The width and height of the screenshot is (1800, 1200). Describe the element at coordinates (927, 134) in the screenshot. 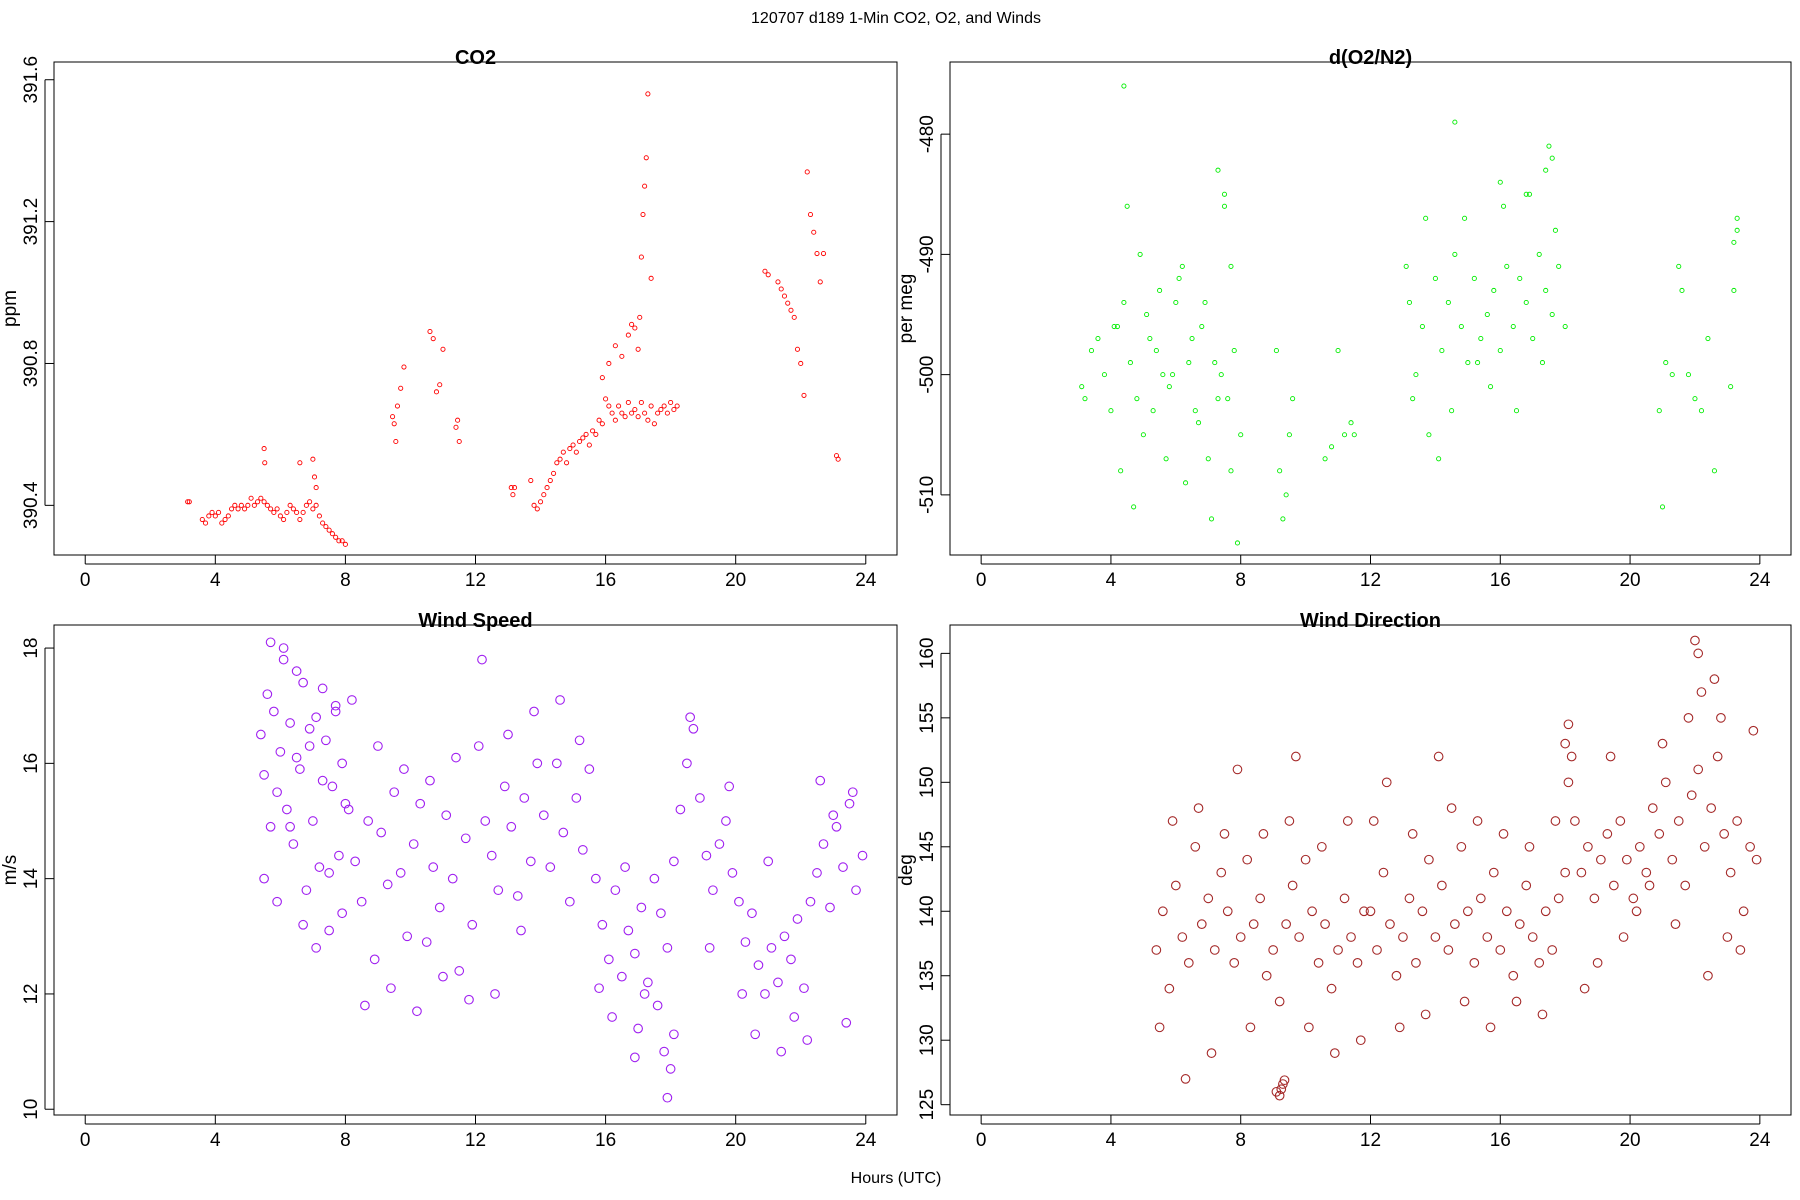

I see `o2n2-y-tick-label: -480` at that location.